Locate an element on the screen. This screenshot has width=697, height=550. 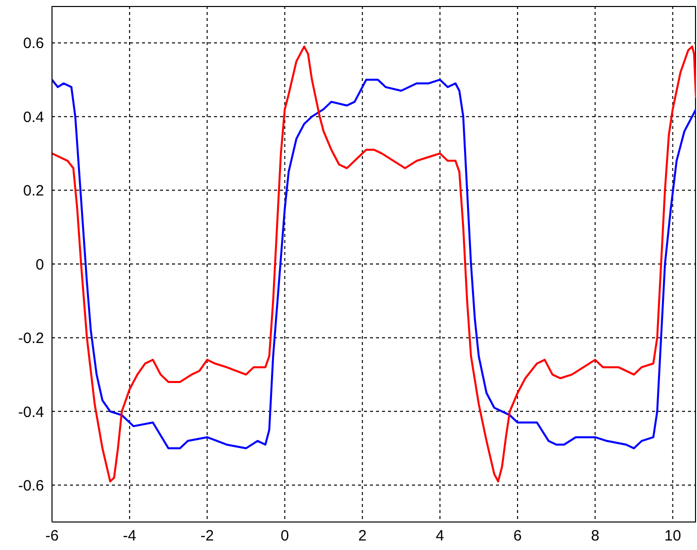
x-tick-label: 2 is located at coordinates (362, 536).